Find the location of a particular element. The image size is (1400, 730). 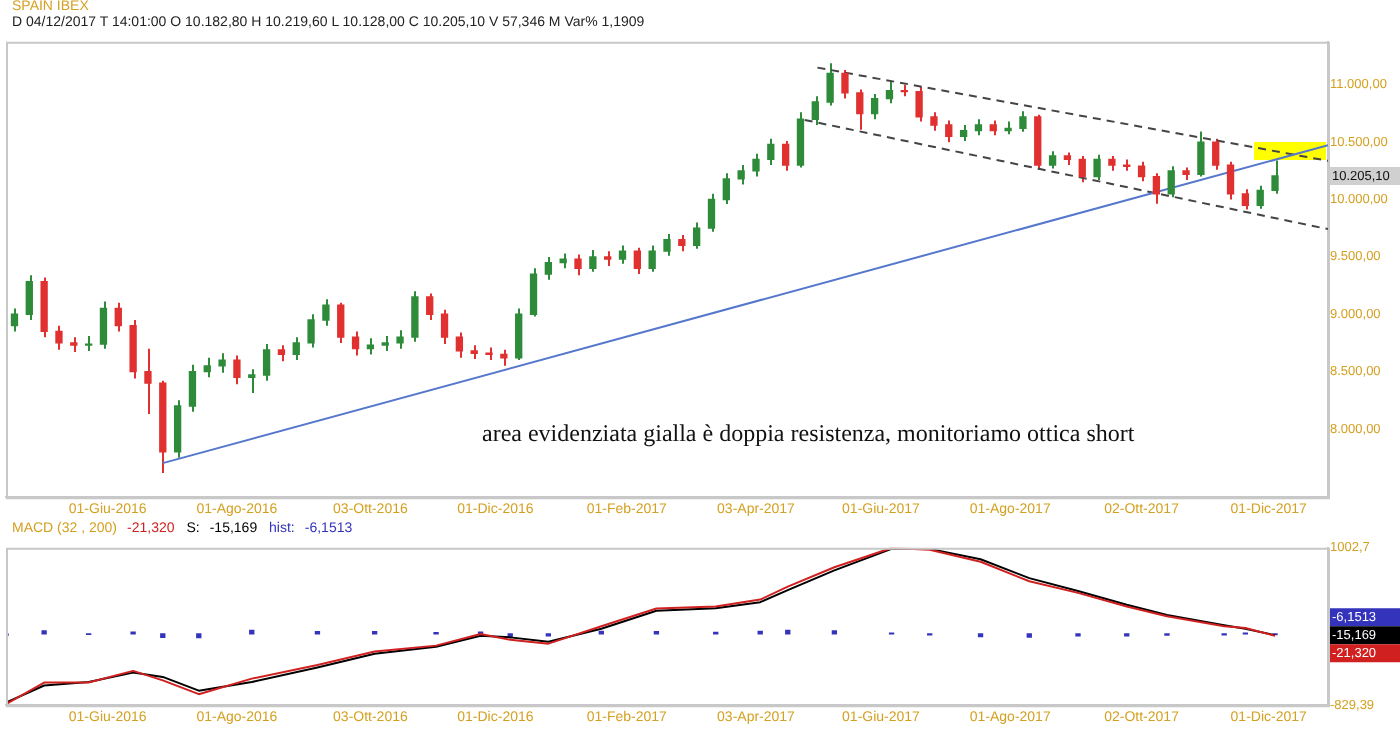

annotation: area evidenziata gialla è doppia resistenza, monitoriamo ottica short is located at coordinates (809, 433).